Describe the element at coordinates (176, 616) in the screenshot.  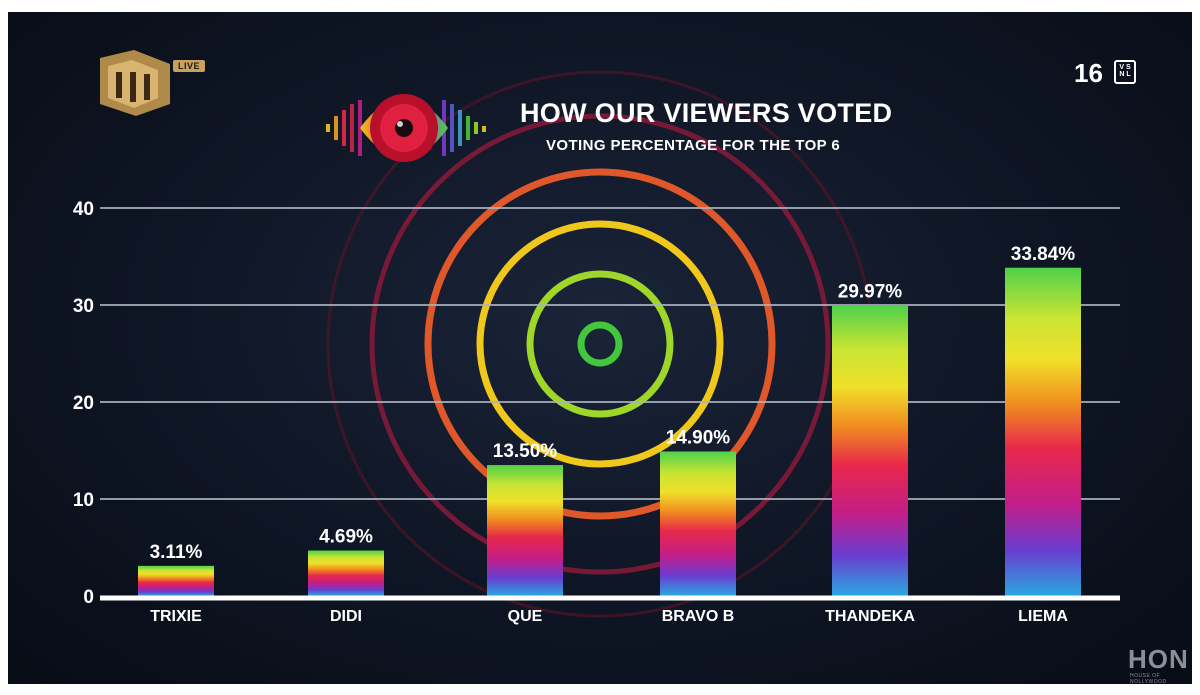
I see `x-tick-label: TRIXIE` at that location.